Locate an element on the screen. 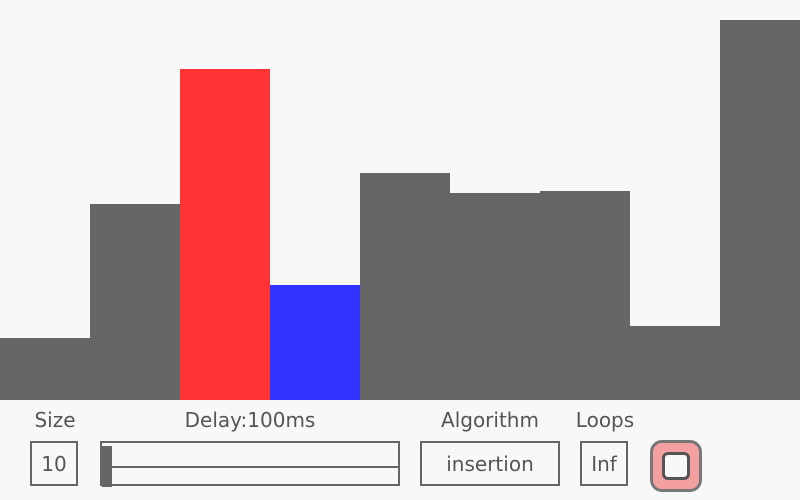  delay-slider-handle is located at coordinates (107, 466).